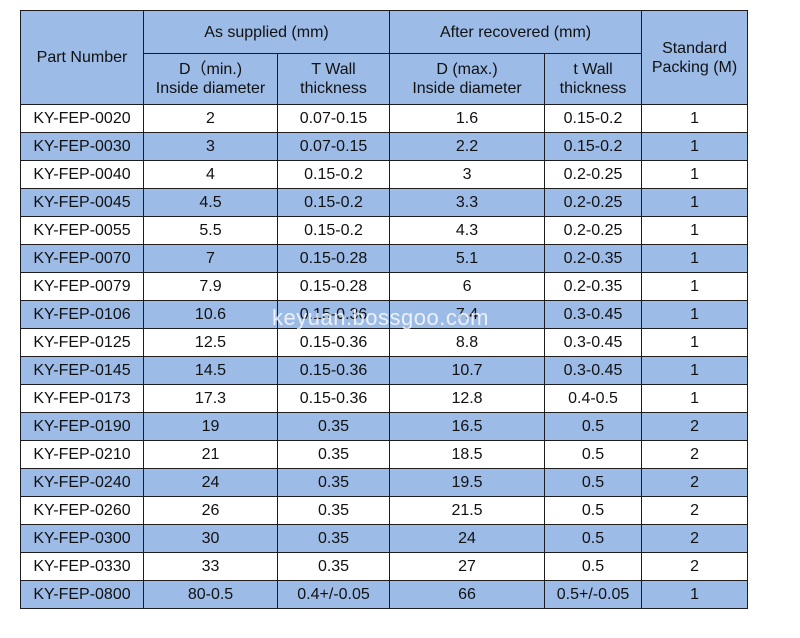  What do you see at coordinates (82, 398) in the screenshot?
I see `cell-part-number: KY-FEP-0173` at bounding box center [82, 398].